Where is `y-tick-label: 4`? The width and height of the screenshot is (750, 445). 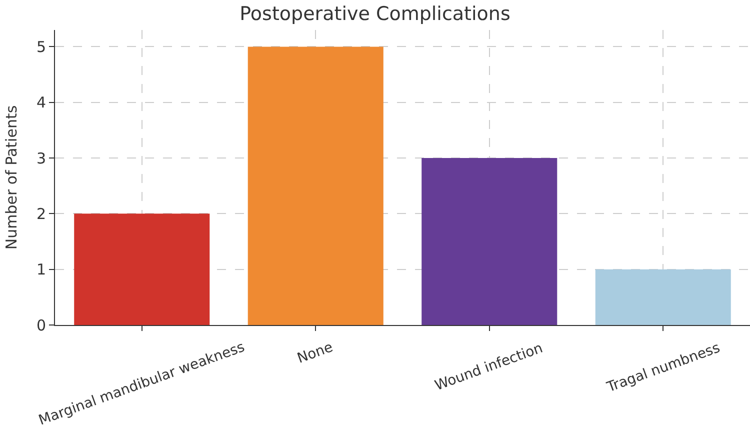 y-tick-label: 4 is located at coordinates (41, 103).